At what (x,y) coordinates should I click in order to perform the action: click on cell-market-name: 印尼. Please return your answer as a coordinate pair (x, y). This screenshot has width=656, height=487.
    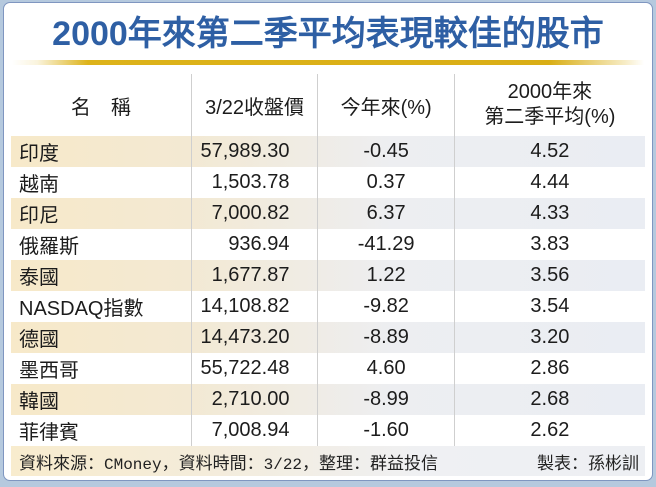
    Looking at the image, I should click on (101, 213).